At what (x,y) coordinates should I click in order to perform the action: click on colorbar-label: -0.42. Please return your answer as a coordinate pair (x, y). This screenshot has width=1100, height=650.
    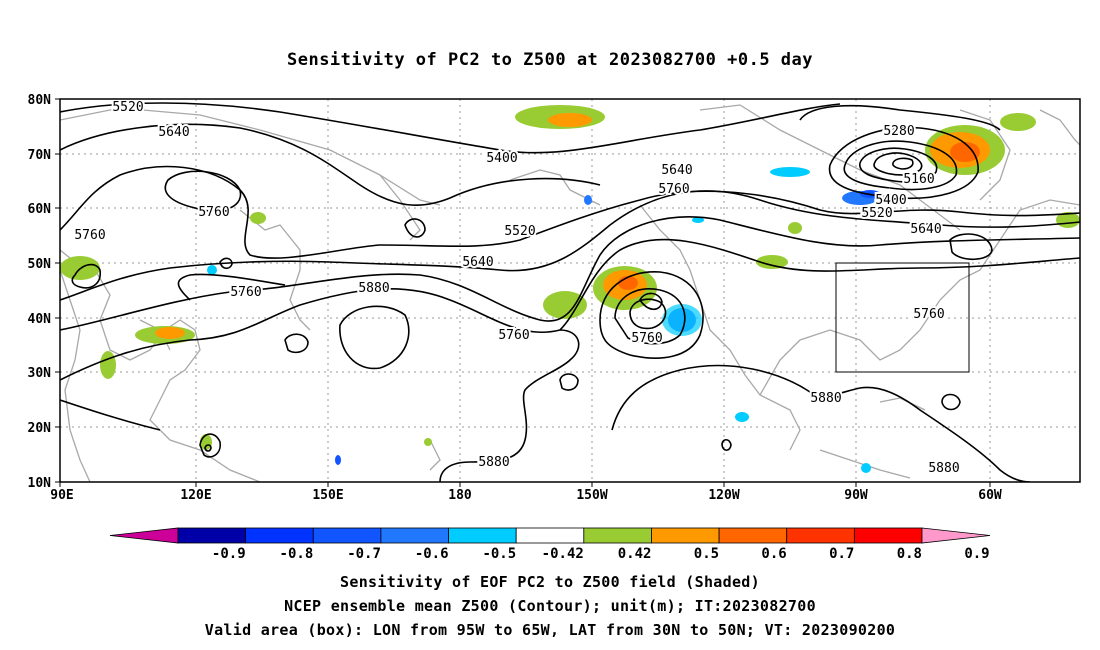
    Looking at the image, I should click on (563, 554).